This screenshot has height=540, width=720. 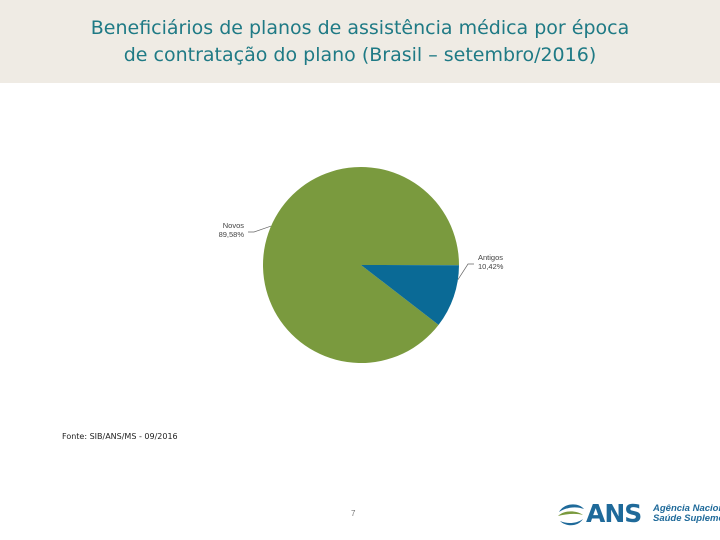 What do you see at coordinates (614, 513) in the screenshot?
I see `logo-abbreviation: ANS` at bounding box center [614, 513].